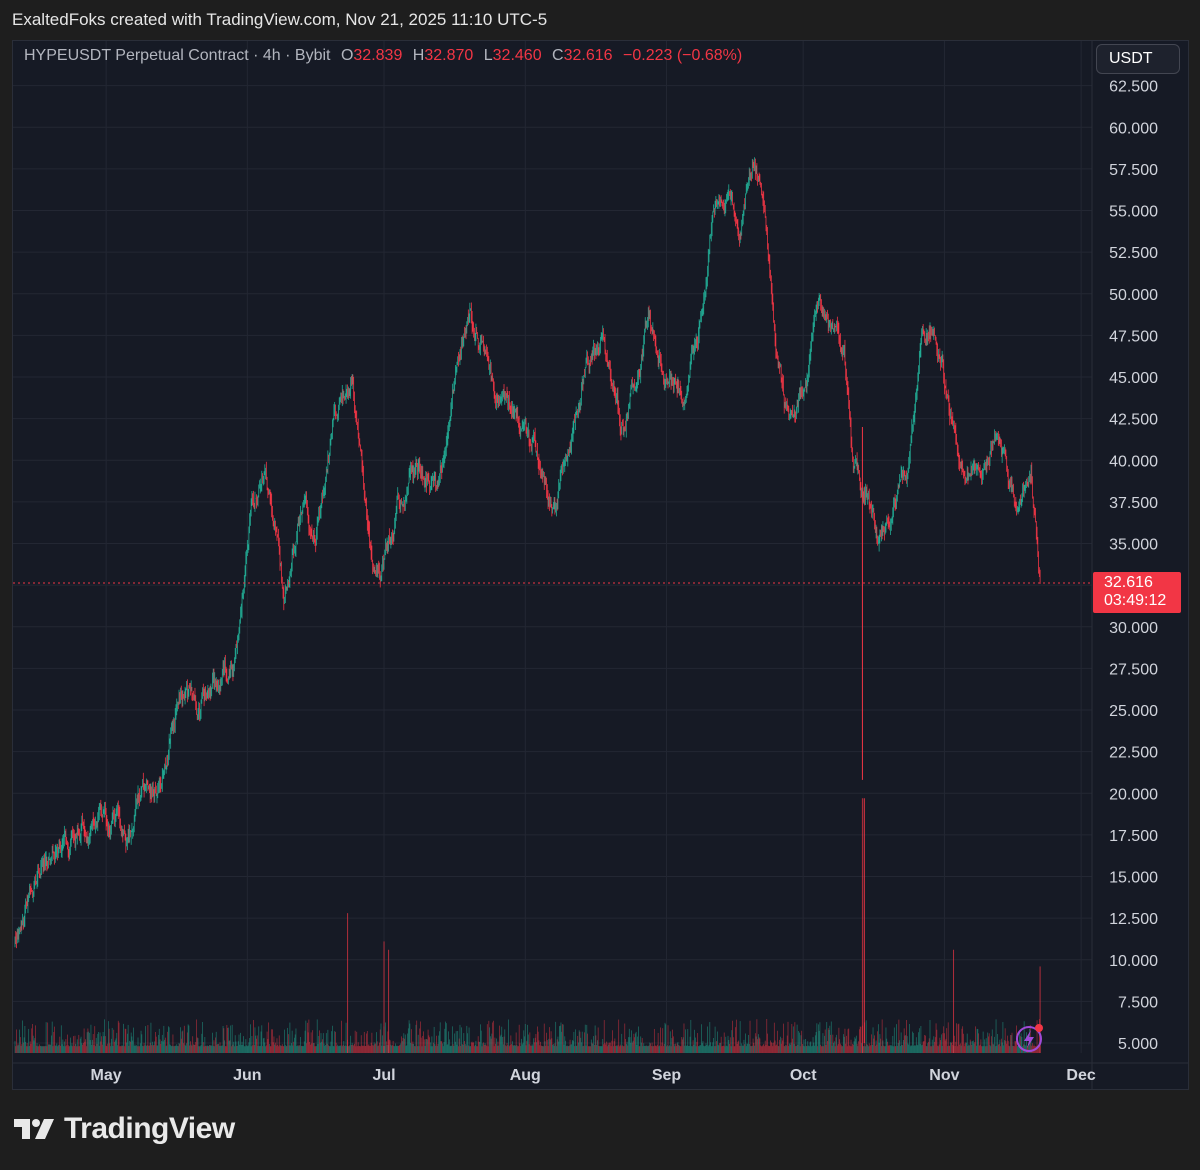  What do you see at coordinates (1133, 836) in the screenshot?
I see `y-tick-label: 17.500` at bounding box center [1133, 836].